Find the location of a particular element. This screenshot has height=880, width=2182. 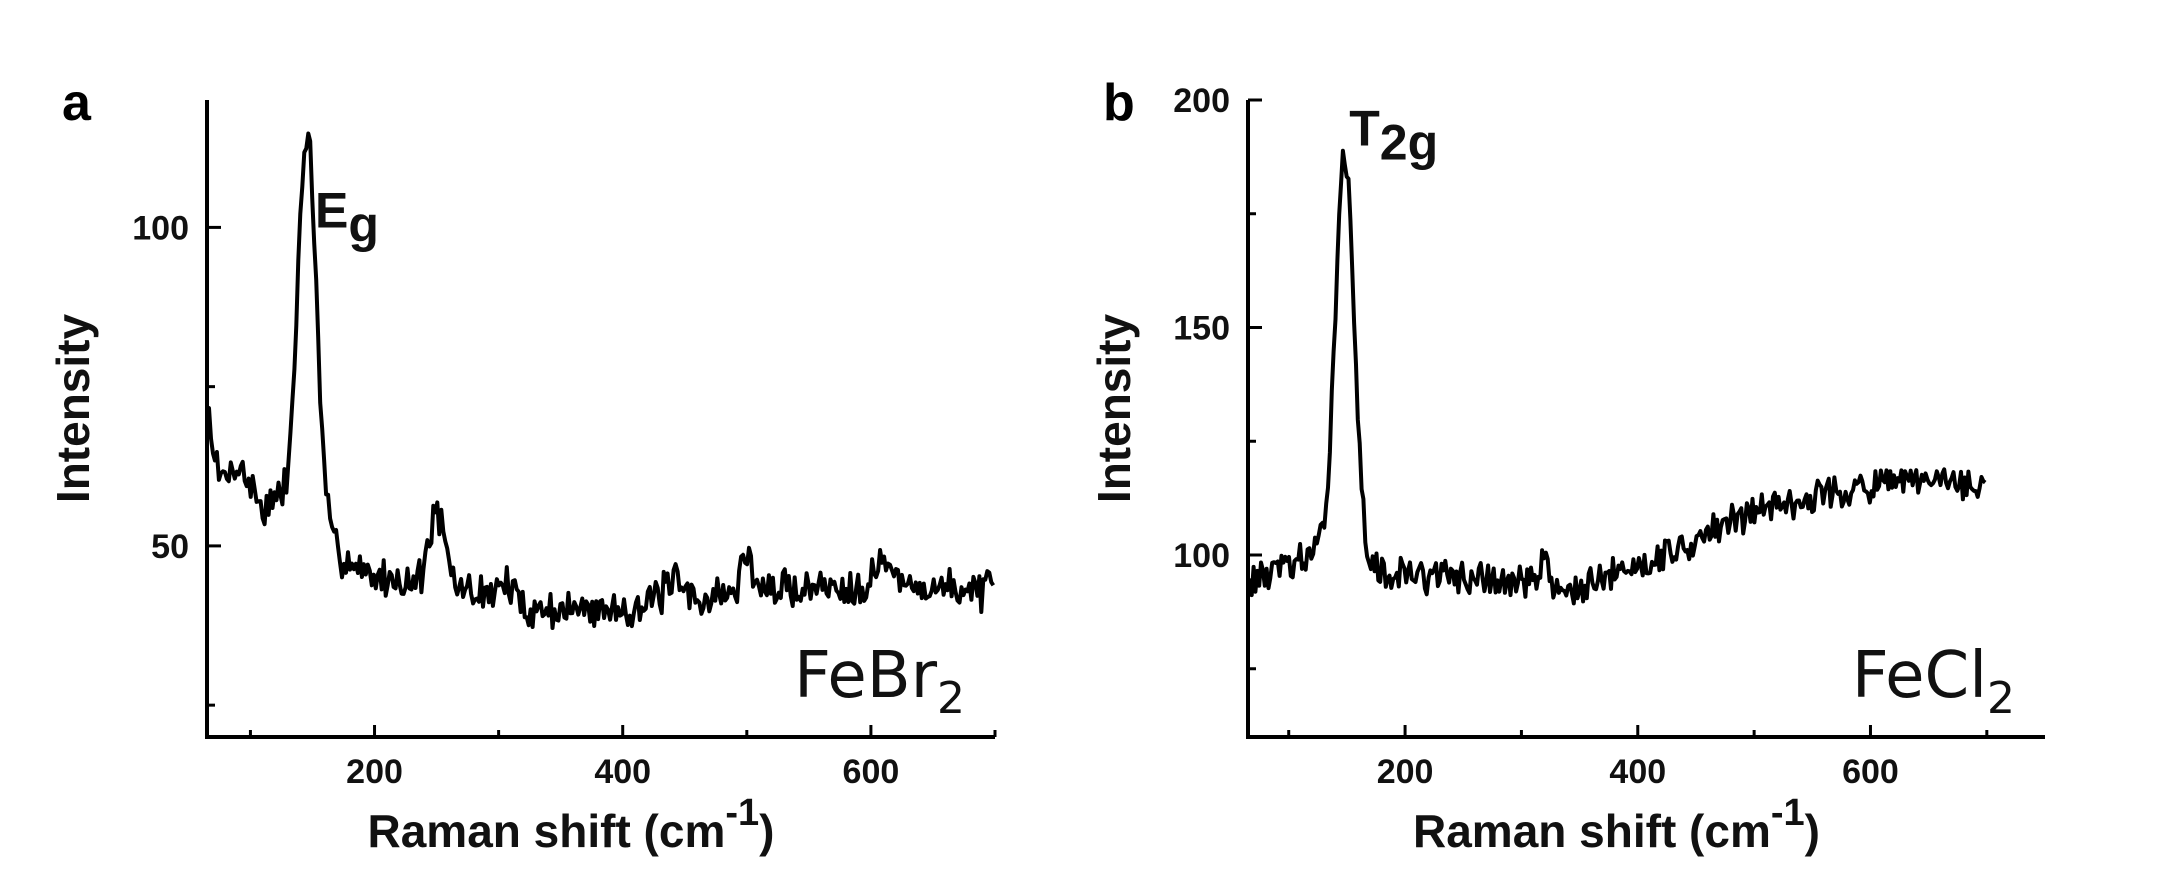

y-tick-label: 200 is located at coordinates (1201, 101).